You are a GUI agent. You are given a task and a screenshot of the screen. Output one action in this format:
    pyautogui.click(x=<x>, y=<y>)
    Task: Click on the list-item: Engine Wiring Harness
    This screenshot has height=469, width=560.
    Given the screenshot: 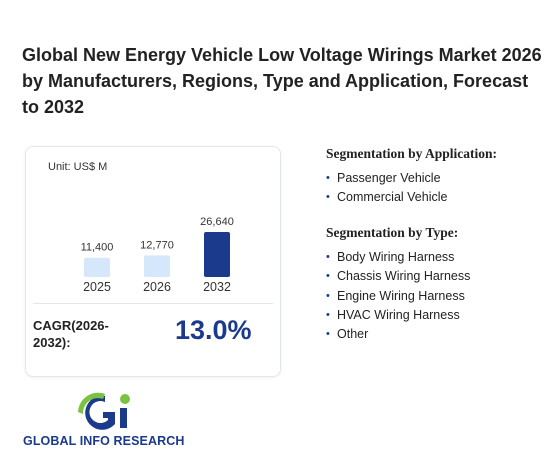 What is the action you would take?
    pyautogui.click(x=398, y=297)
    